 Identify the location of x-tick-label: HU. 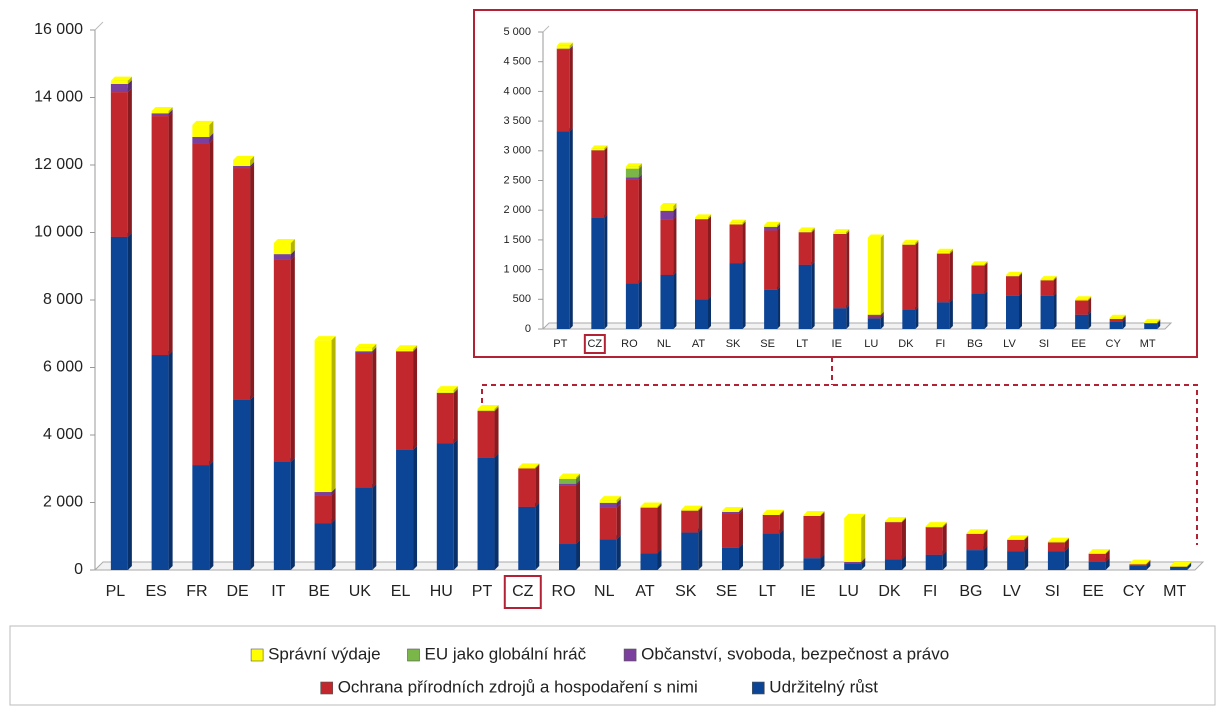
(441, 591).